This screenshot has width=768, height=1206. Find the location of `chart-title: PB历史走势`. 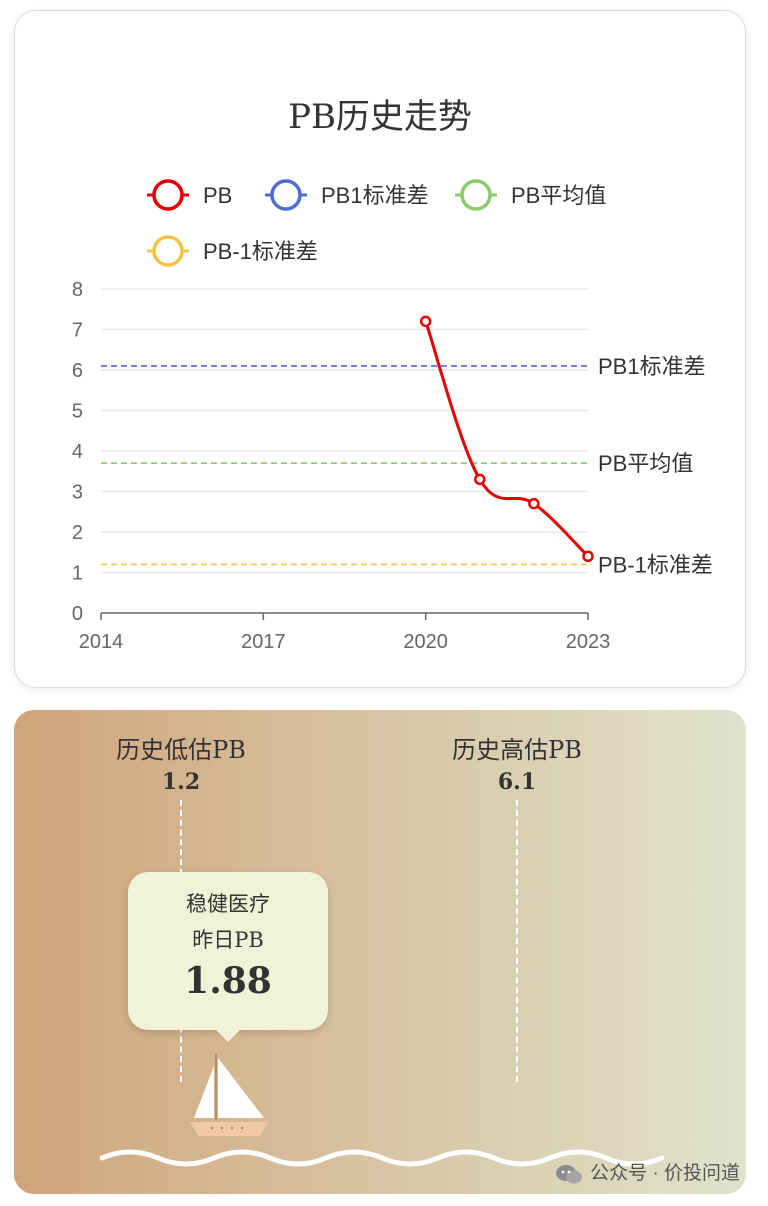

chart-title: PB历史走势 is located at coordinates (380, 117).